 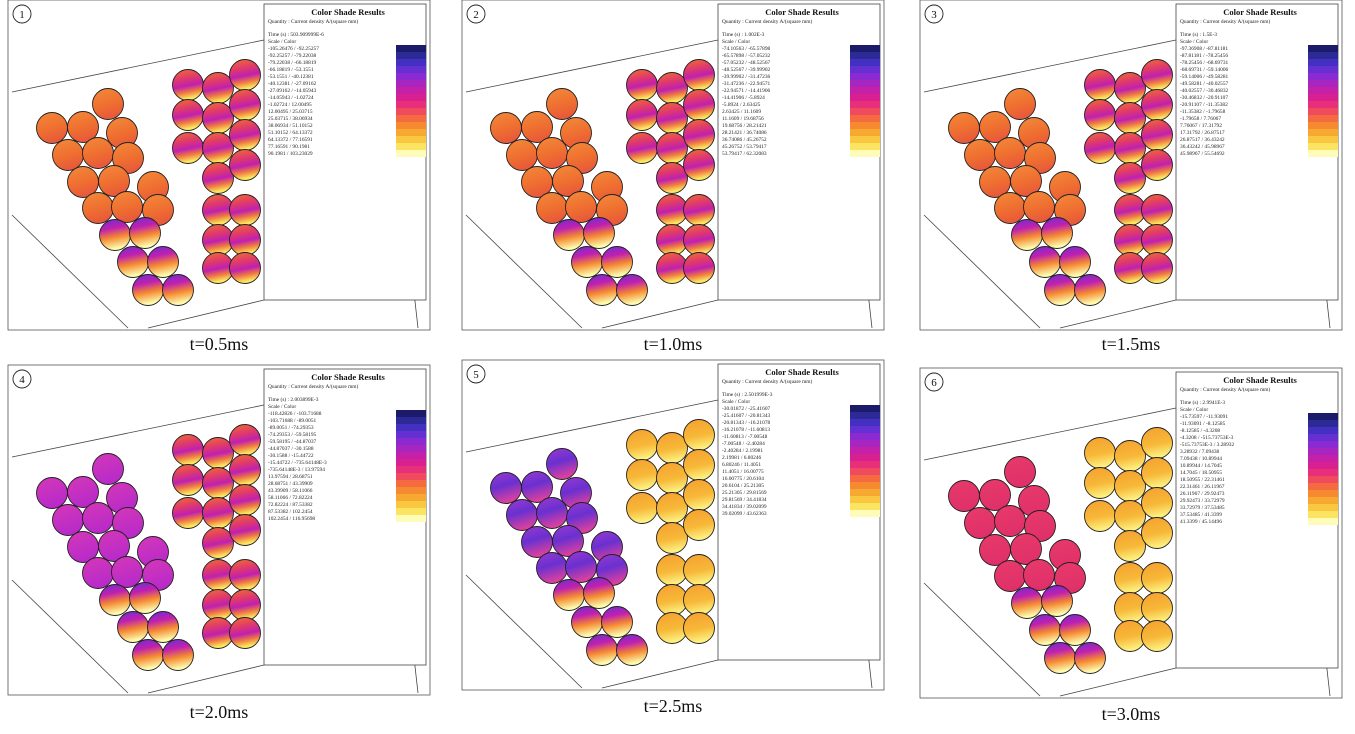 What do you see at coordinates (1204, 63) in the screenshot?
I see `legend-row: -78.25456 / -68.69731` at bounding box center [1204, 63].